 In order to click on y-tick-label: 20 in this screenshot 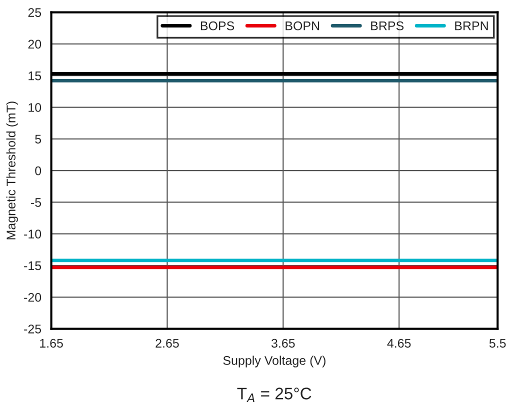, I will do `click(35, 44)`.